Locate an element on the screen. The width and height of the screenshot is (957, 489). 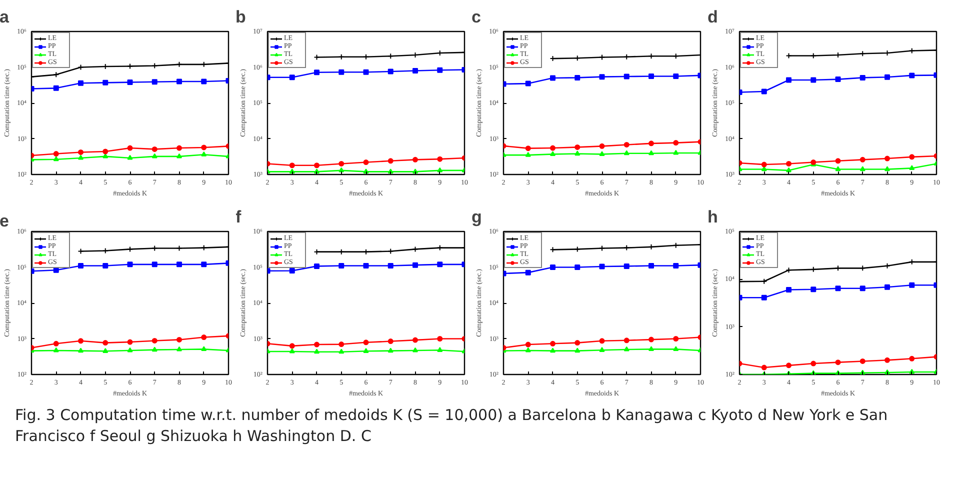
chart-title: f is located at coordinates (239, 217).